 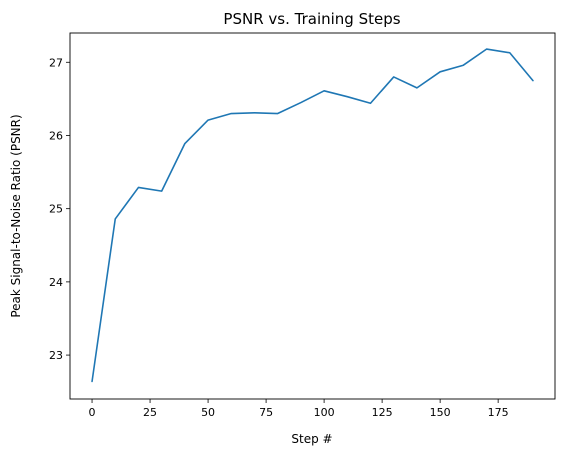 What do you see at coordinates (56, 135) in the screenshot?
I see `y-tick-label: 26` at bounding box center [56, 135].